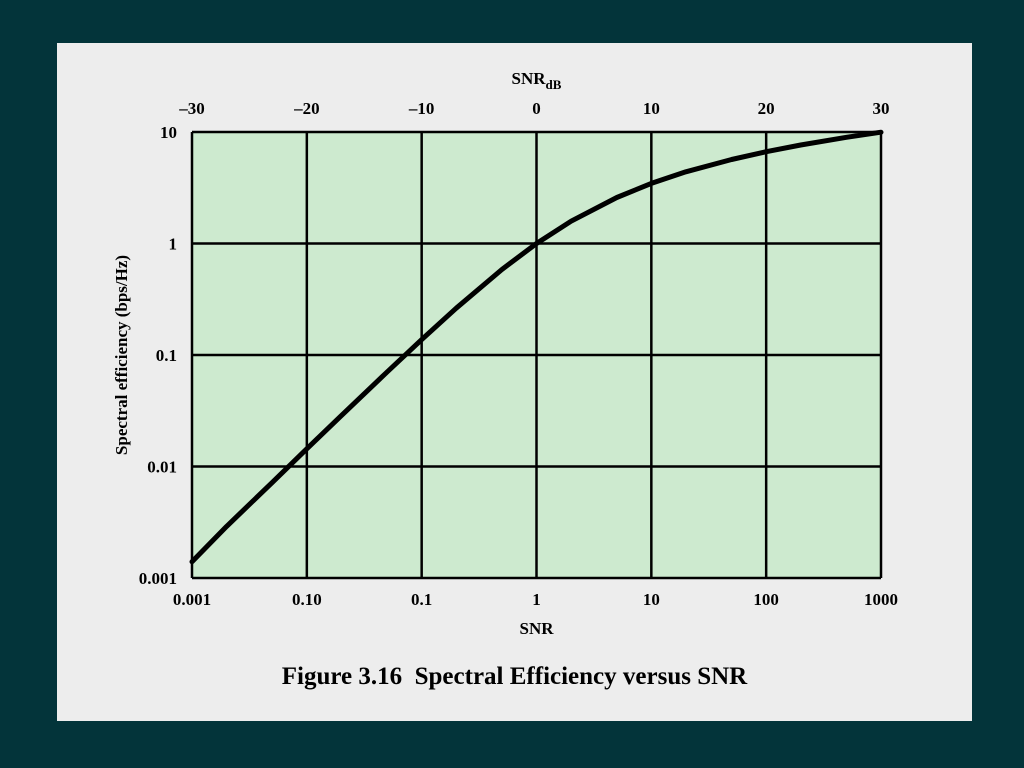  I want to click on top-axis-label: SNRdB, so click(537, 80).